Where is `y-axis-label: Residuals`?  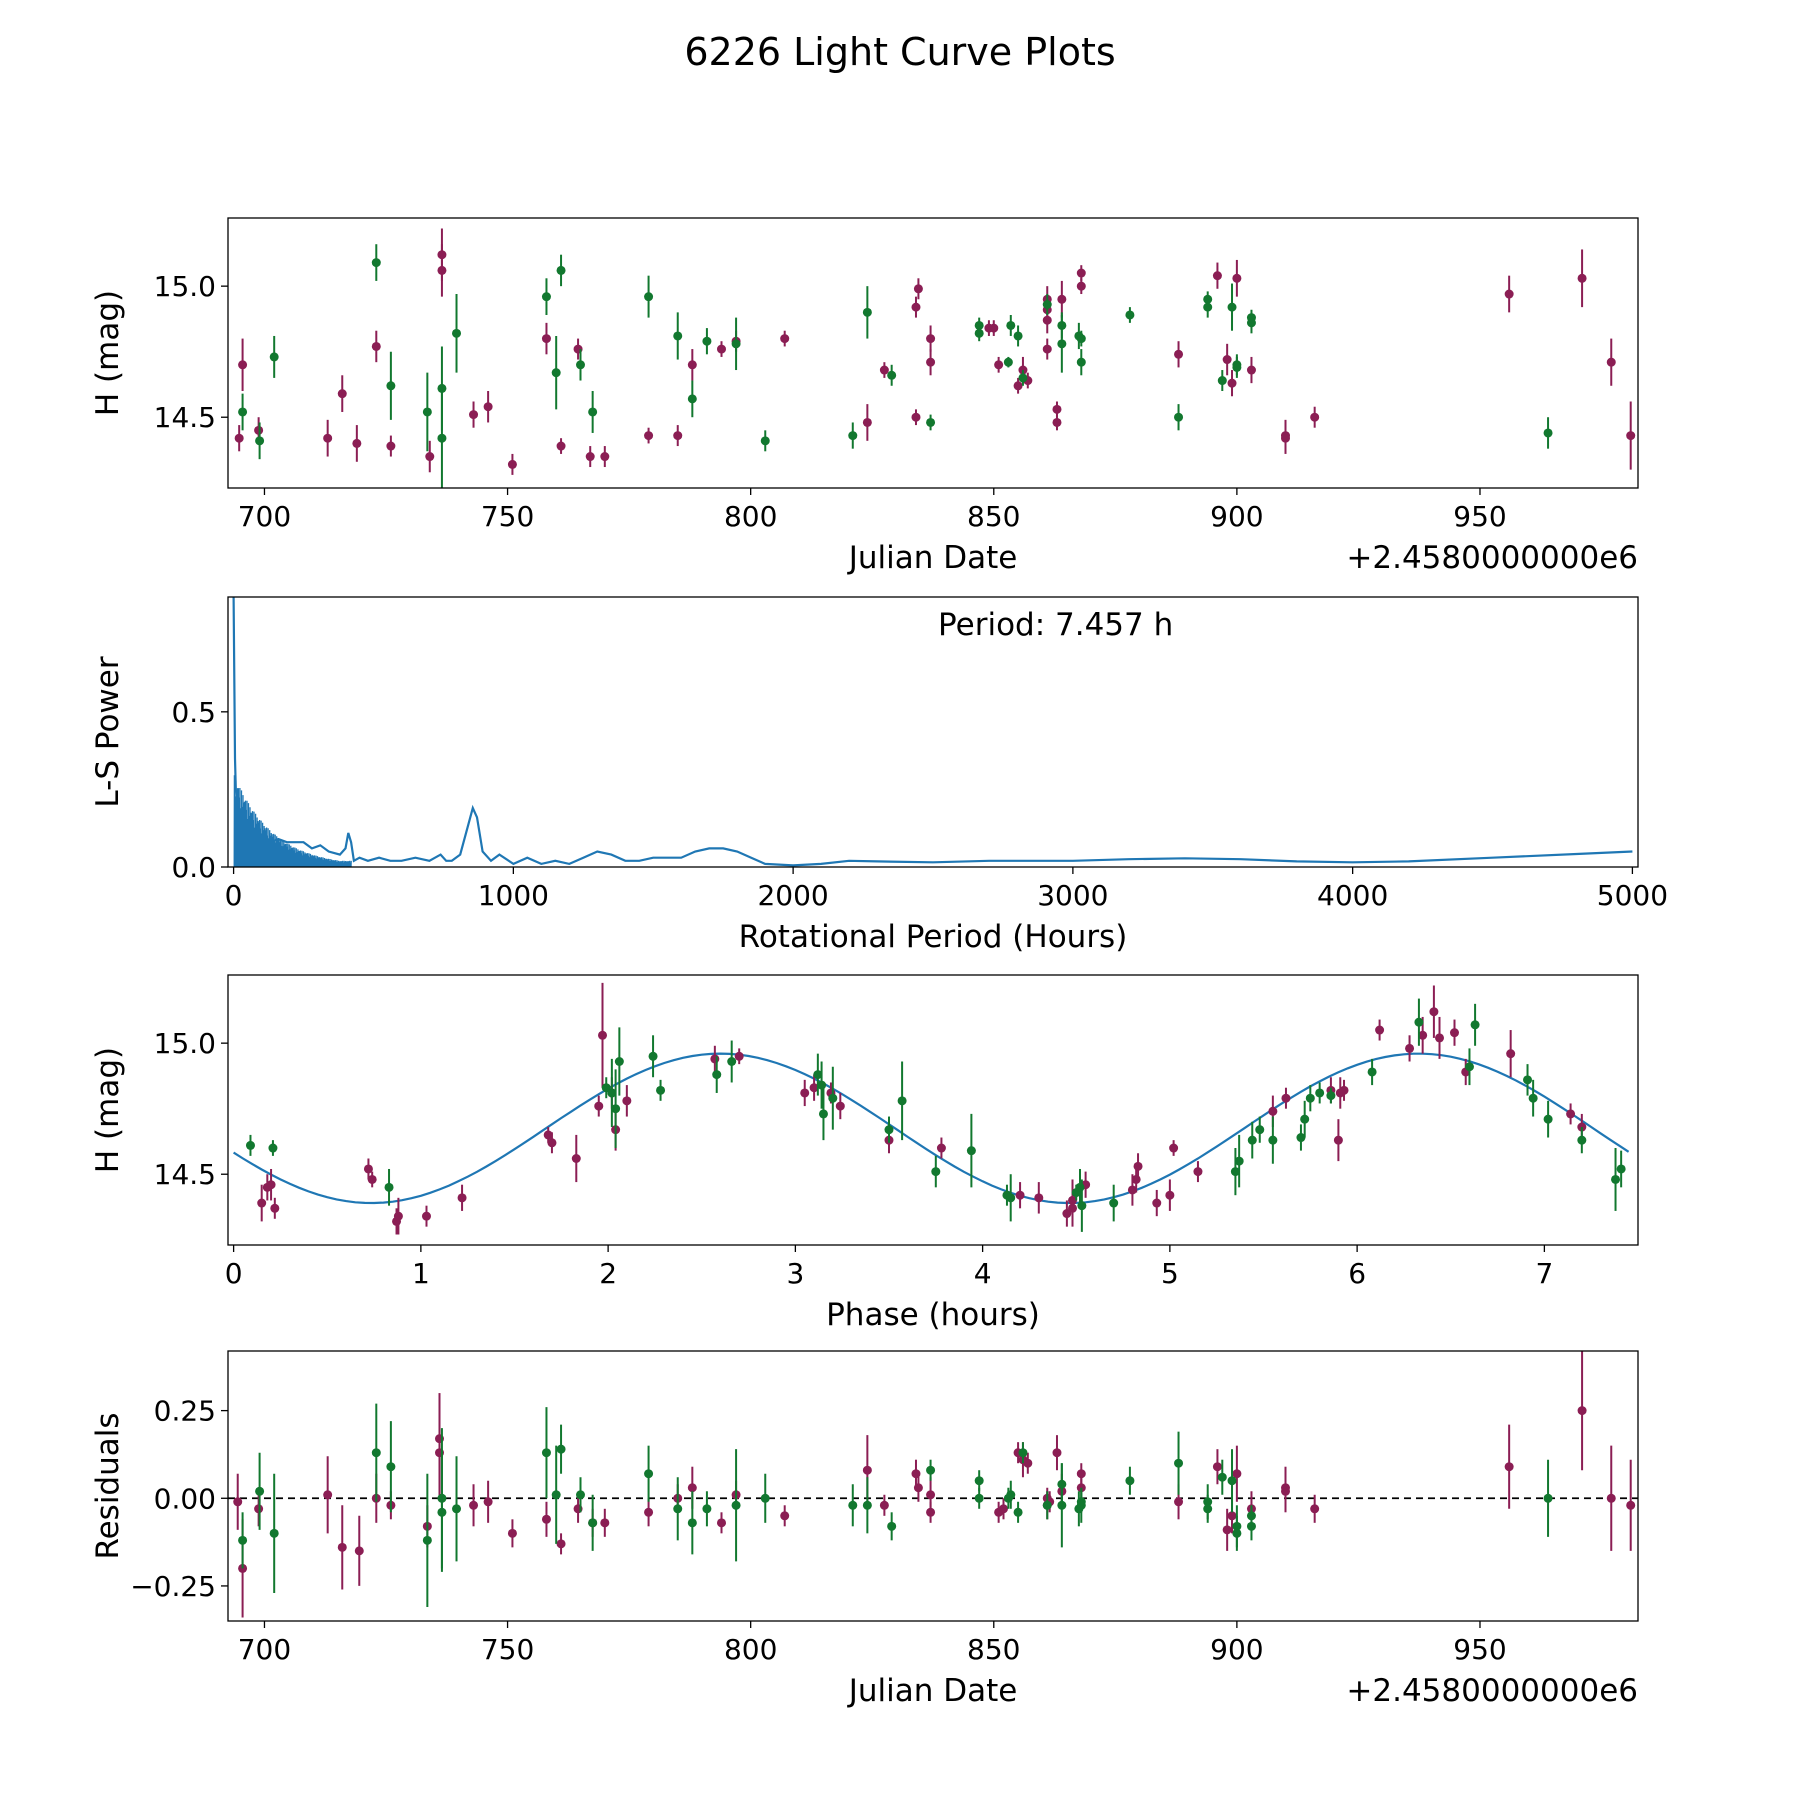 y-axis-label: Residuals is located at coordinates (108, 1485).